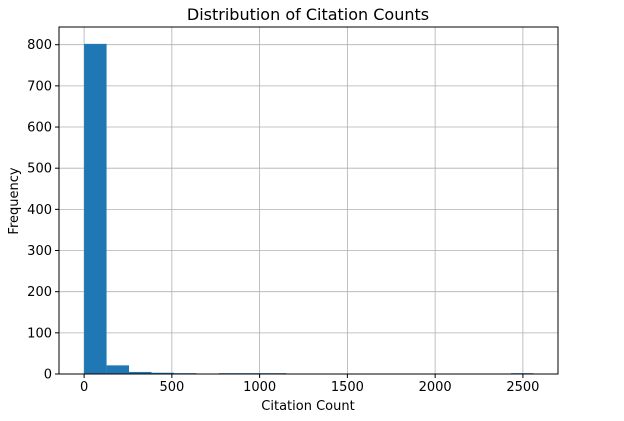 The image size is (624, 421). What do you see at coordinates (39, 128) in the screenshot?
I see `y-tick-label: 600` at bounding box center [39, 128].